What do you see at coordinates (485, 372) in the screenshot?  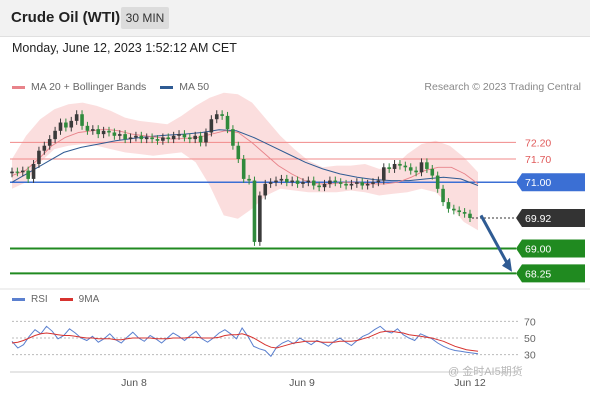 I see `watermark: @ 金时AI5期货` at bounding box center [485, 372].